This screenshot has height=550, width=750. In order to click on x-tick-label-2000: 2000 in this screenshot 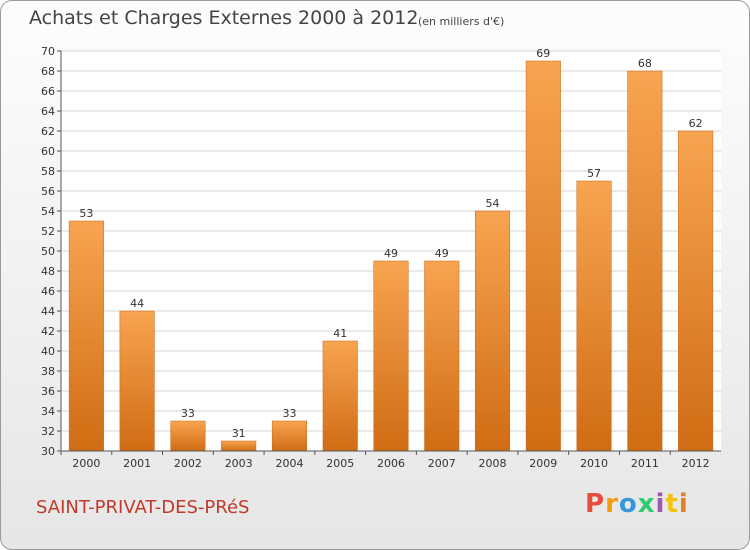, I will do `click(86, 463)`.